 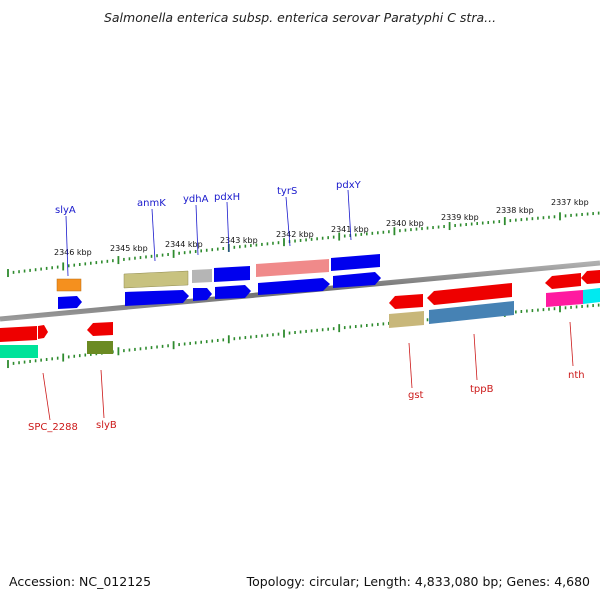 What do you see at coordinates (196, 199) in the screenshot?
I see `gene-label: ydhA` at bounding box center [196, 199].